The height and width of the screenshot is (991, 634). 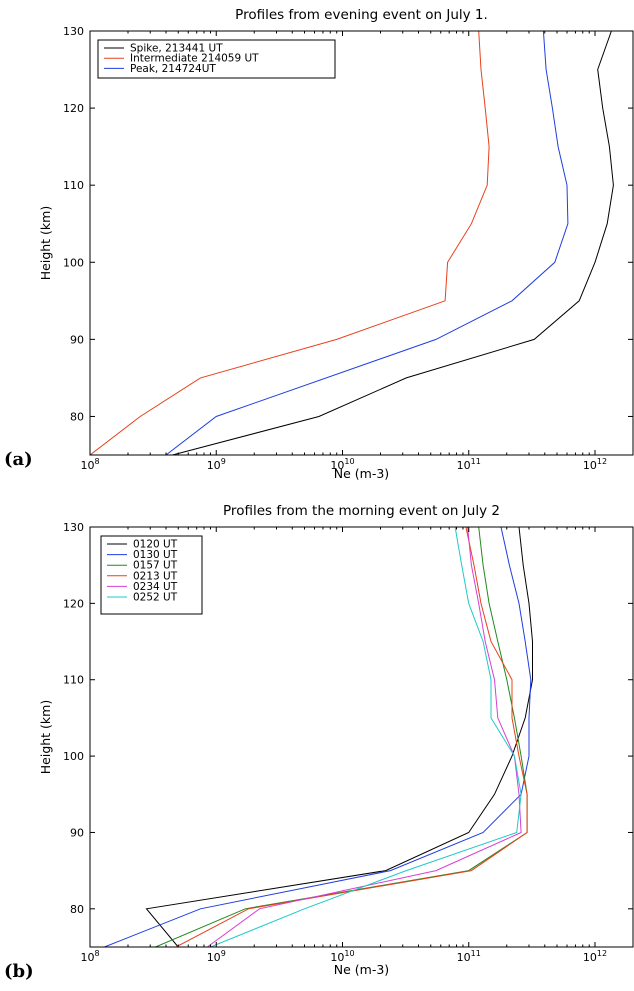 What do you see at coordinates (155, 576) in the screenshot?
I see `legend-label-4: 0213 UT` at bounding box center [155, 576].